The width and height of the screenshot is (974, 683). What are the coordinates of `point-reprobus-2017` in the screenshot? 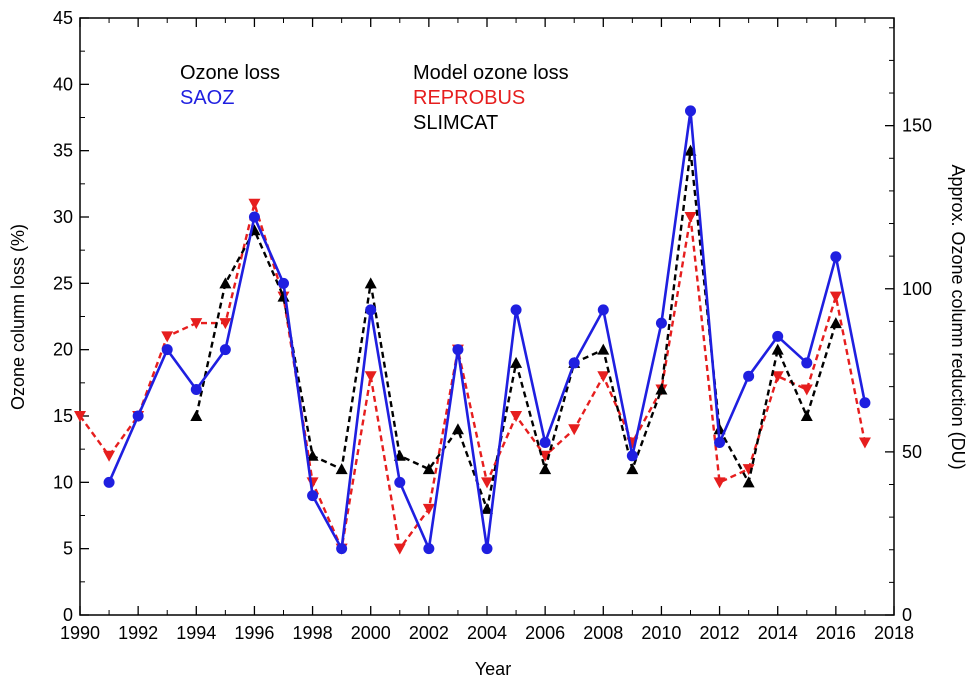 It's located at (864, 443).